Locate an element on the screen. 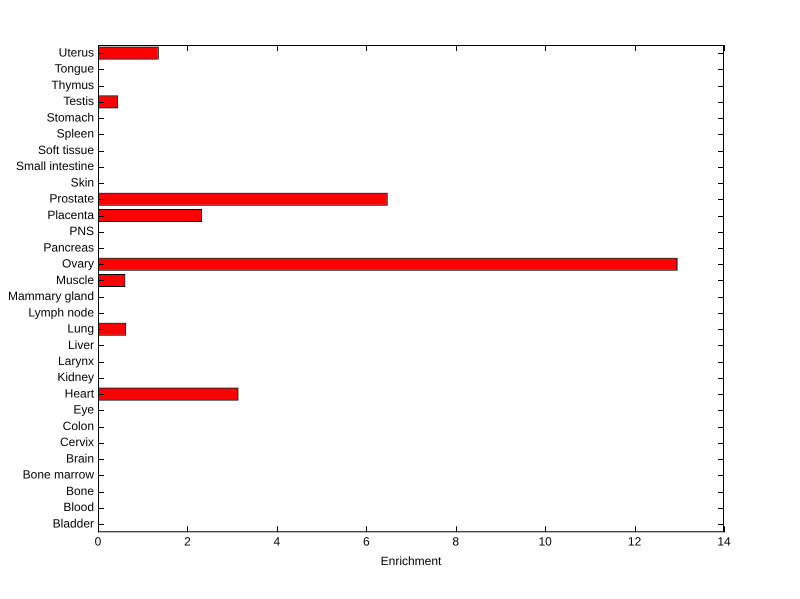 This screenshot has height=599, width=800. y-tick-label: Ovary is located at coordinates (78, 263).